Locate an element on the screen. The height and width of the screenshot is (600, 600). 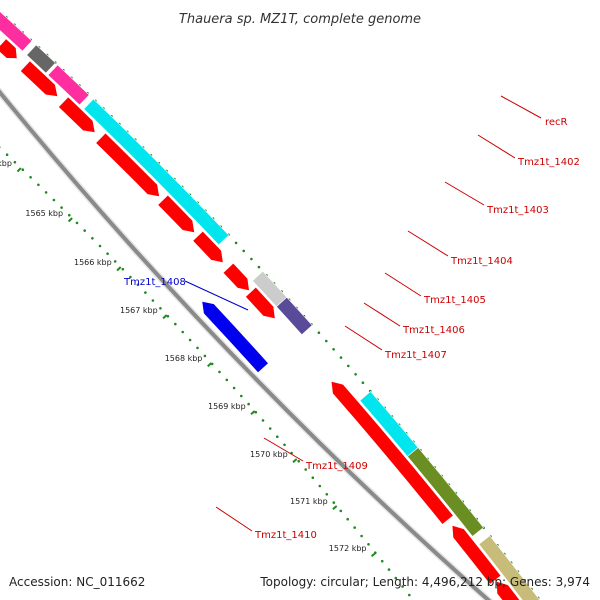
gene-label: Tmz1t_1402 is located at coordinates (548, 162).